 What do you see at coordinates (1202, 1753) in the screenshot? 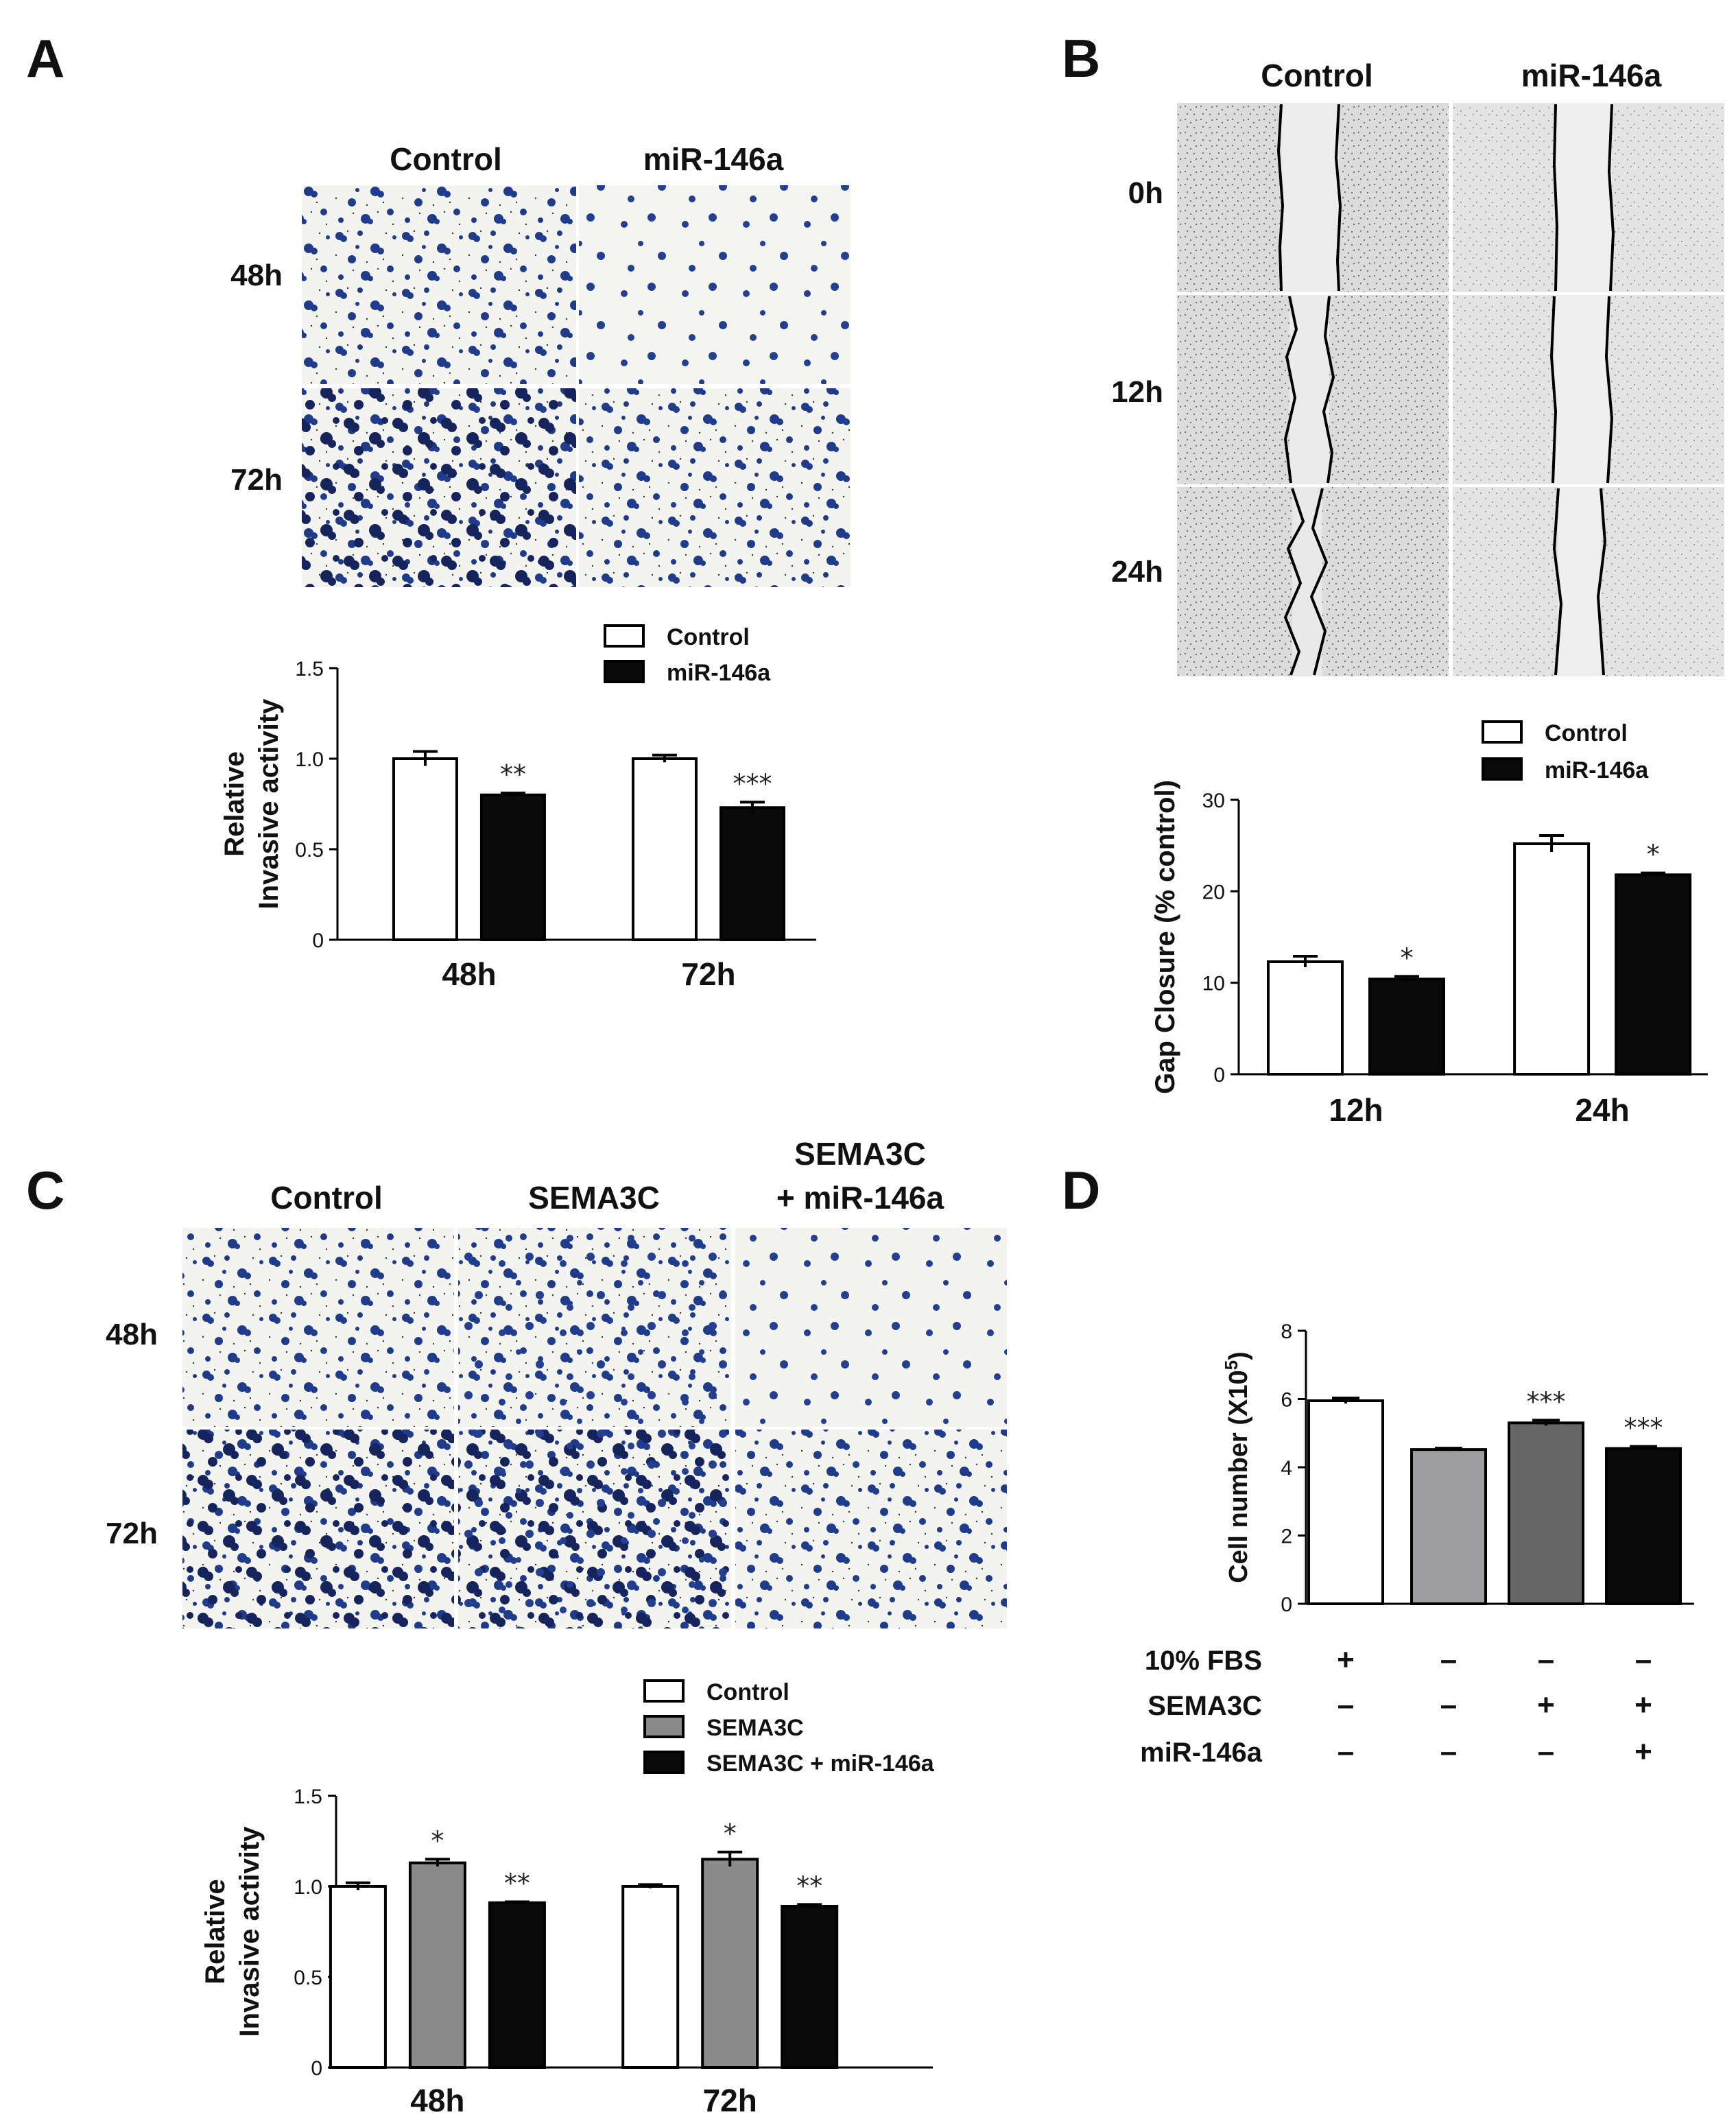
I see `condition-label: miR-146a` at bounding box center [1202, 1753].